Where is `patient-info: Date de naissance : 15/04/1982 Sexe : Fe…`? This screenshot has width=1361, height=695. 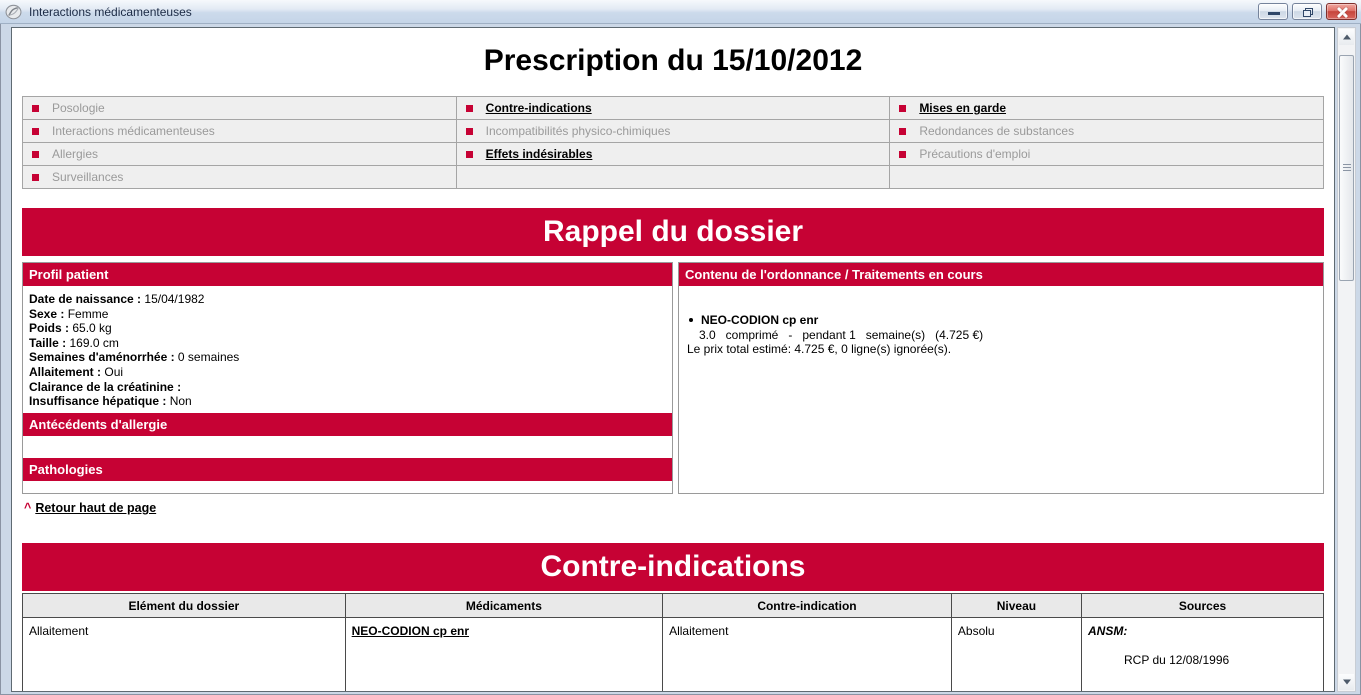 patient-info: Date de naissance : 15/04/1982 Sexe : Fe… is located at coordinates (347, 349).